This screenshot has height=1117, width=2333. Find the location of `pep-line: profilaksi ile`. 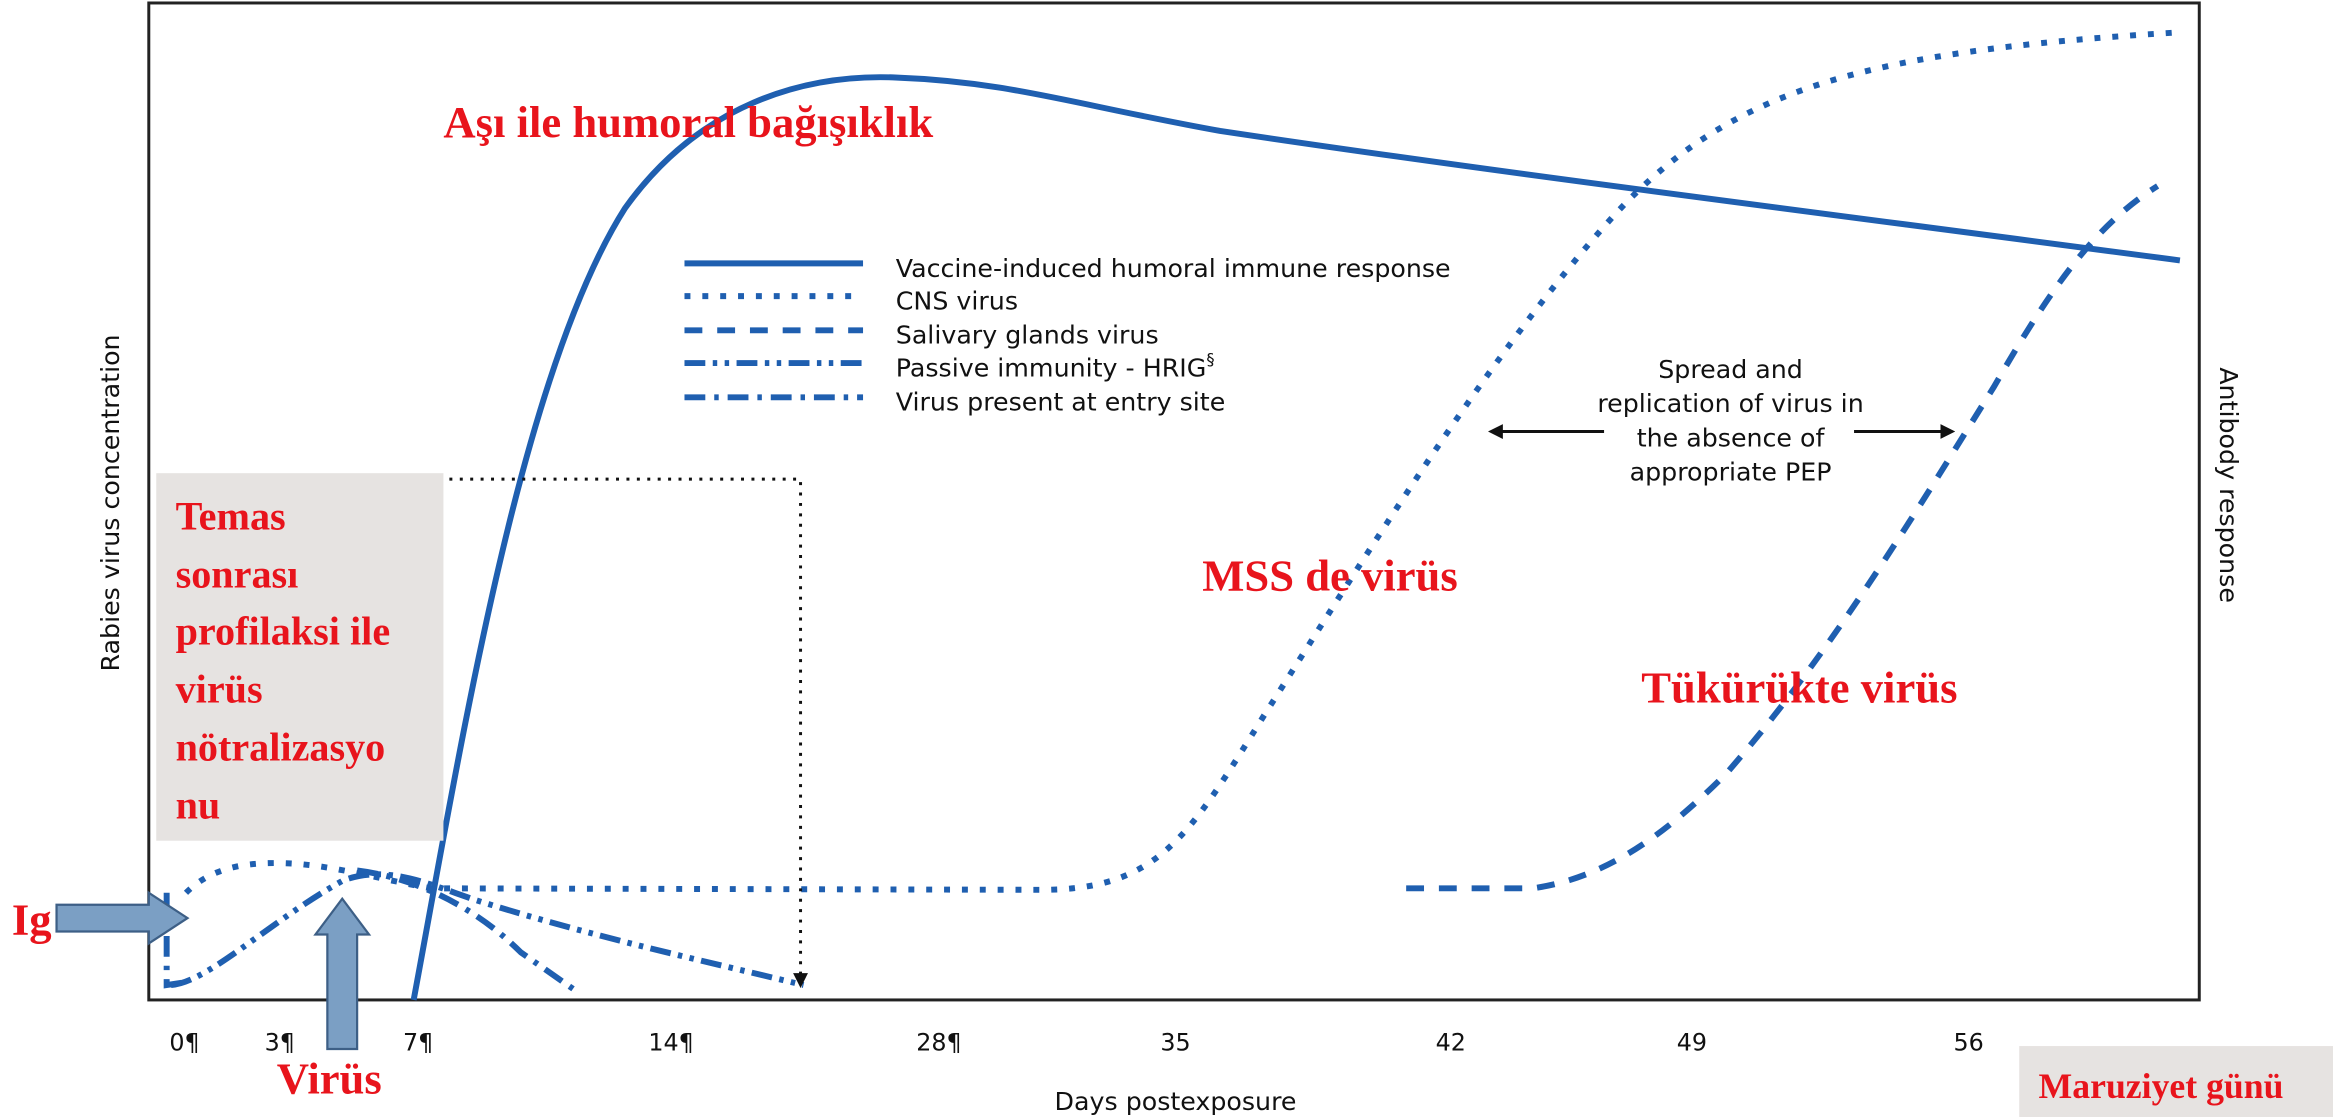

pep-line: profilaksi ile is located at coordinates (283, 630).